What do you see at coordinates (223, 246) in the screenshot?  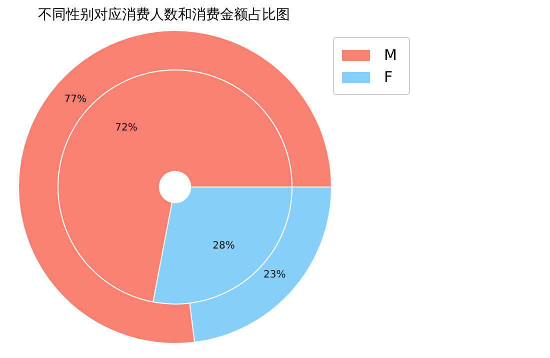 I see `data-label: 28%` at bounding box center [223, 246].